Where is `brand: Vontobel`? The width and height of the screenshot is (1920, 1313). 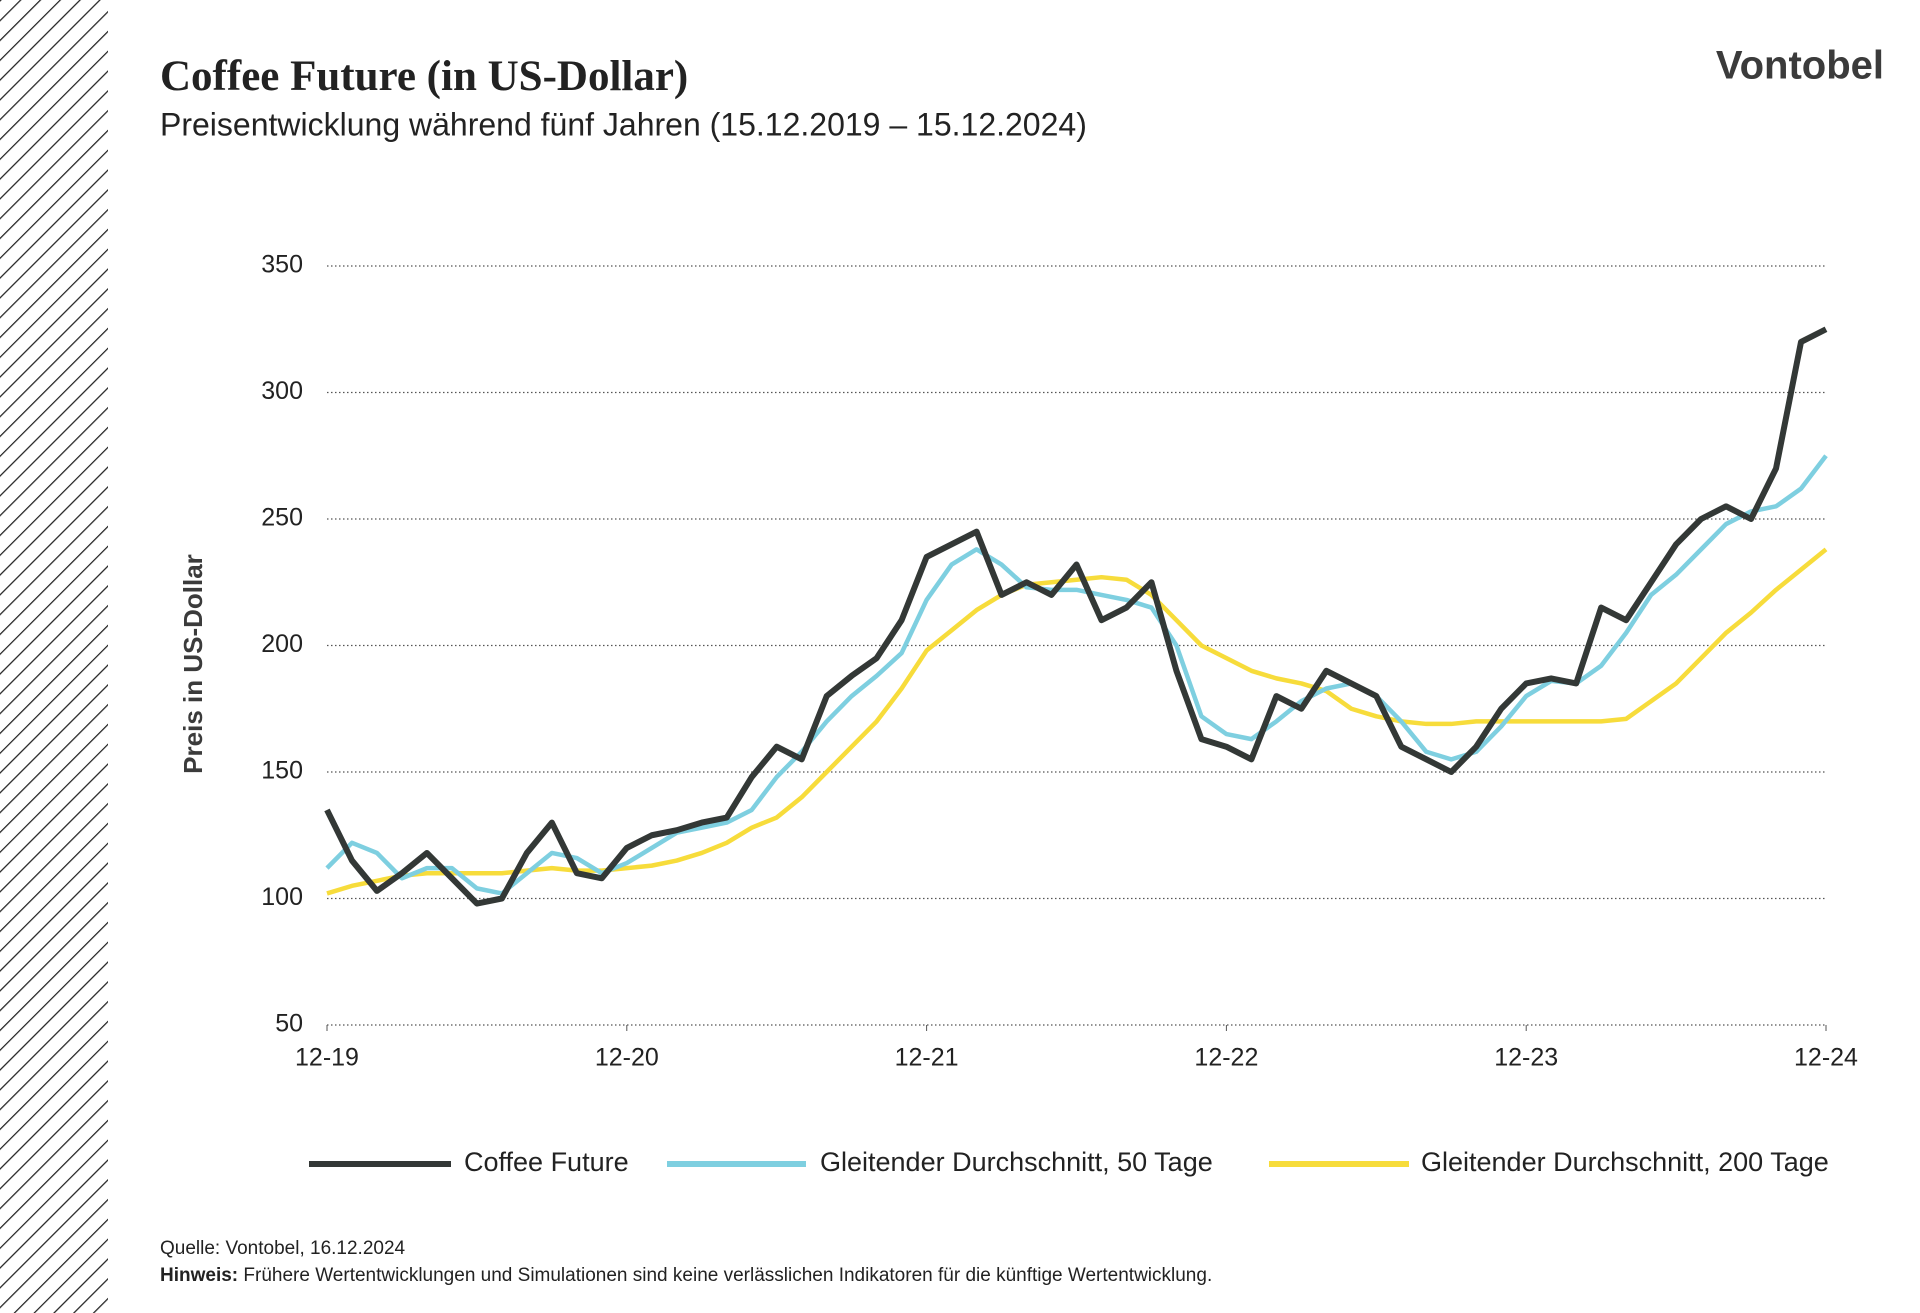
brand: Vontobel is located at coordinates (1800, 66).